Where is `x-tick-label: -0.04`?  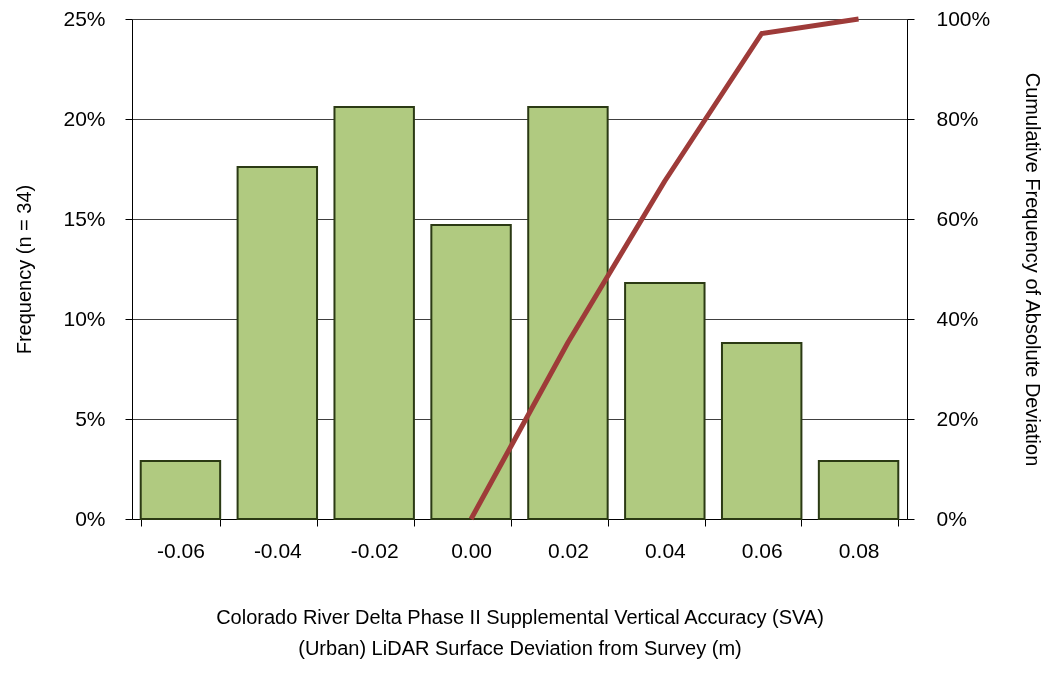 x-tick-label: -0.04 is located at coordinates (278, 550).